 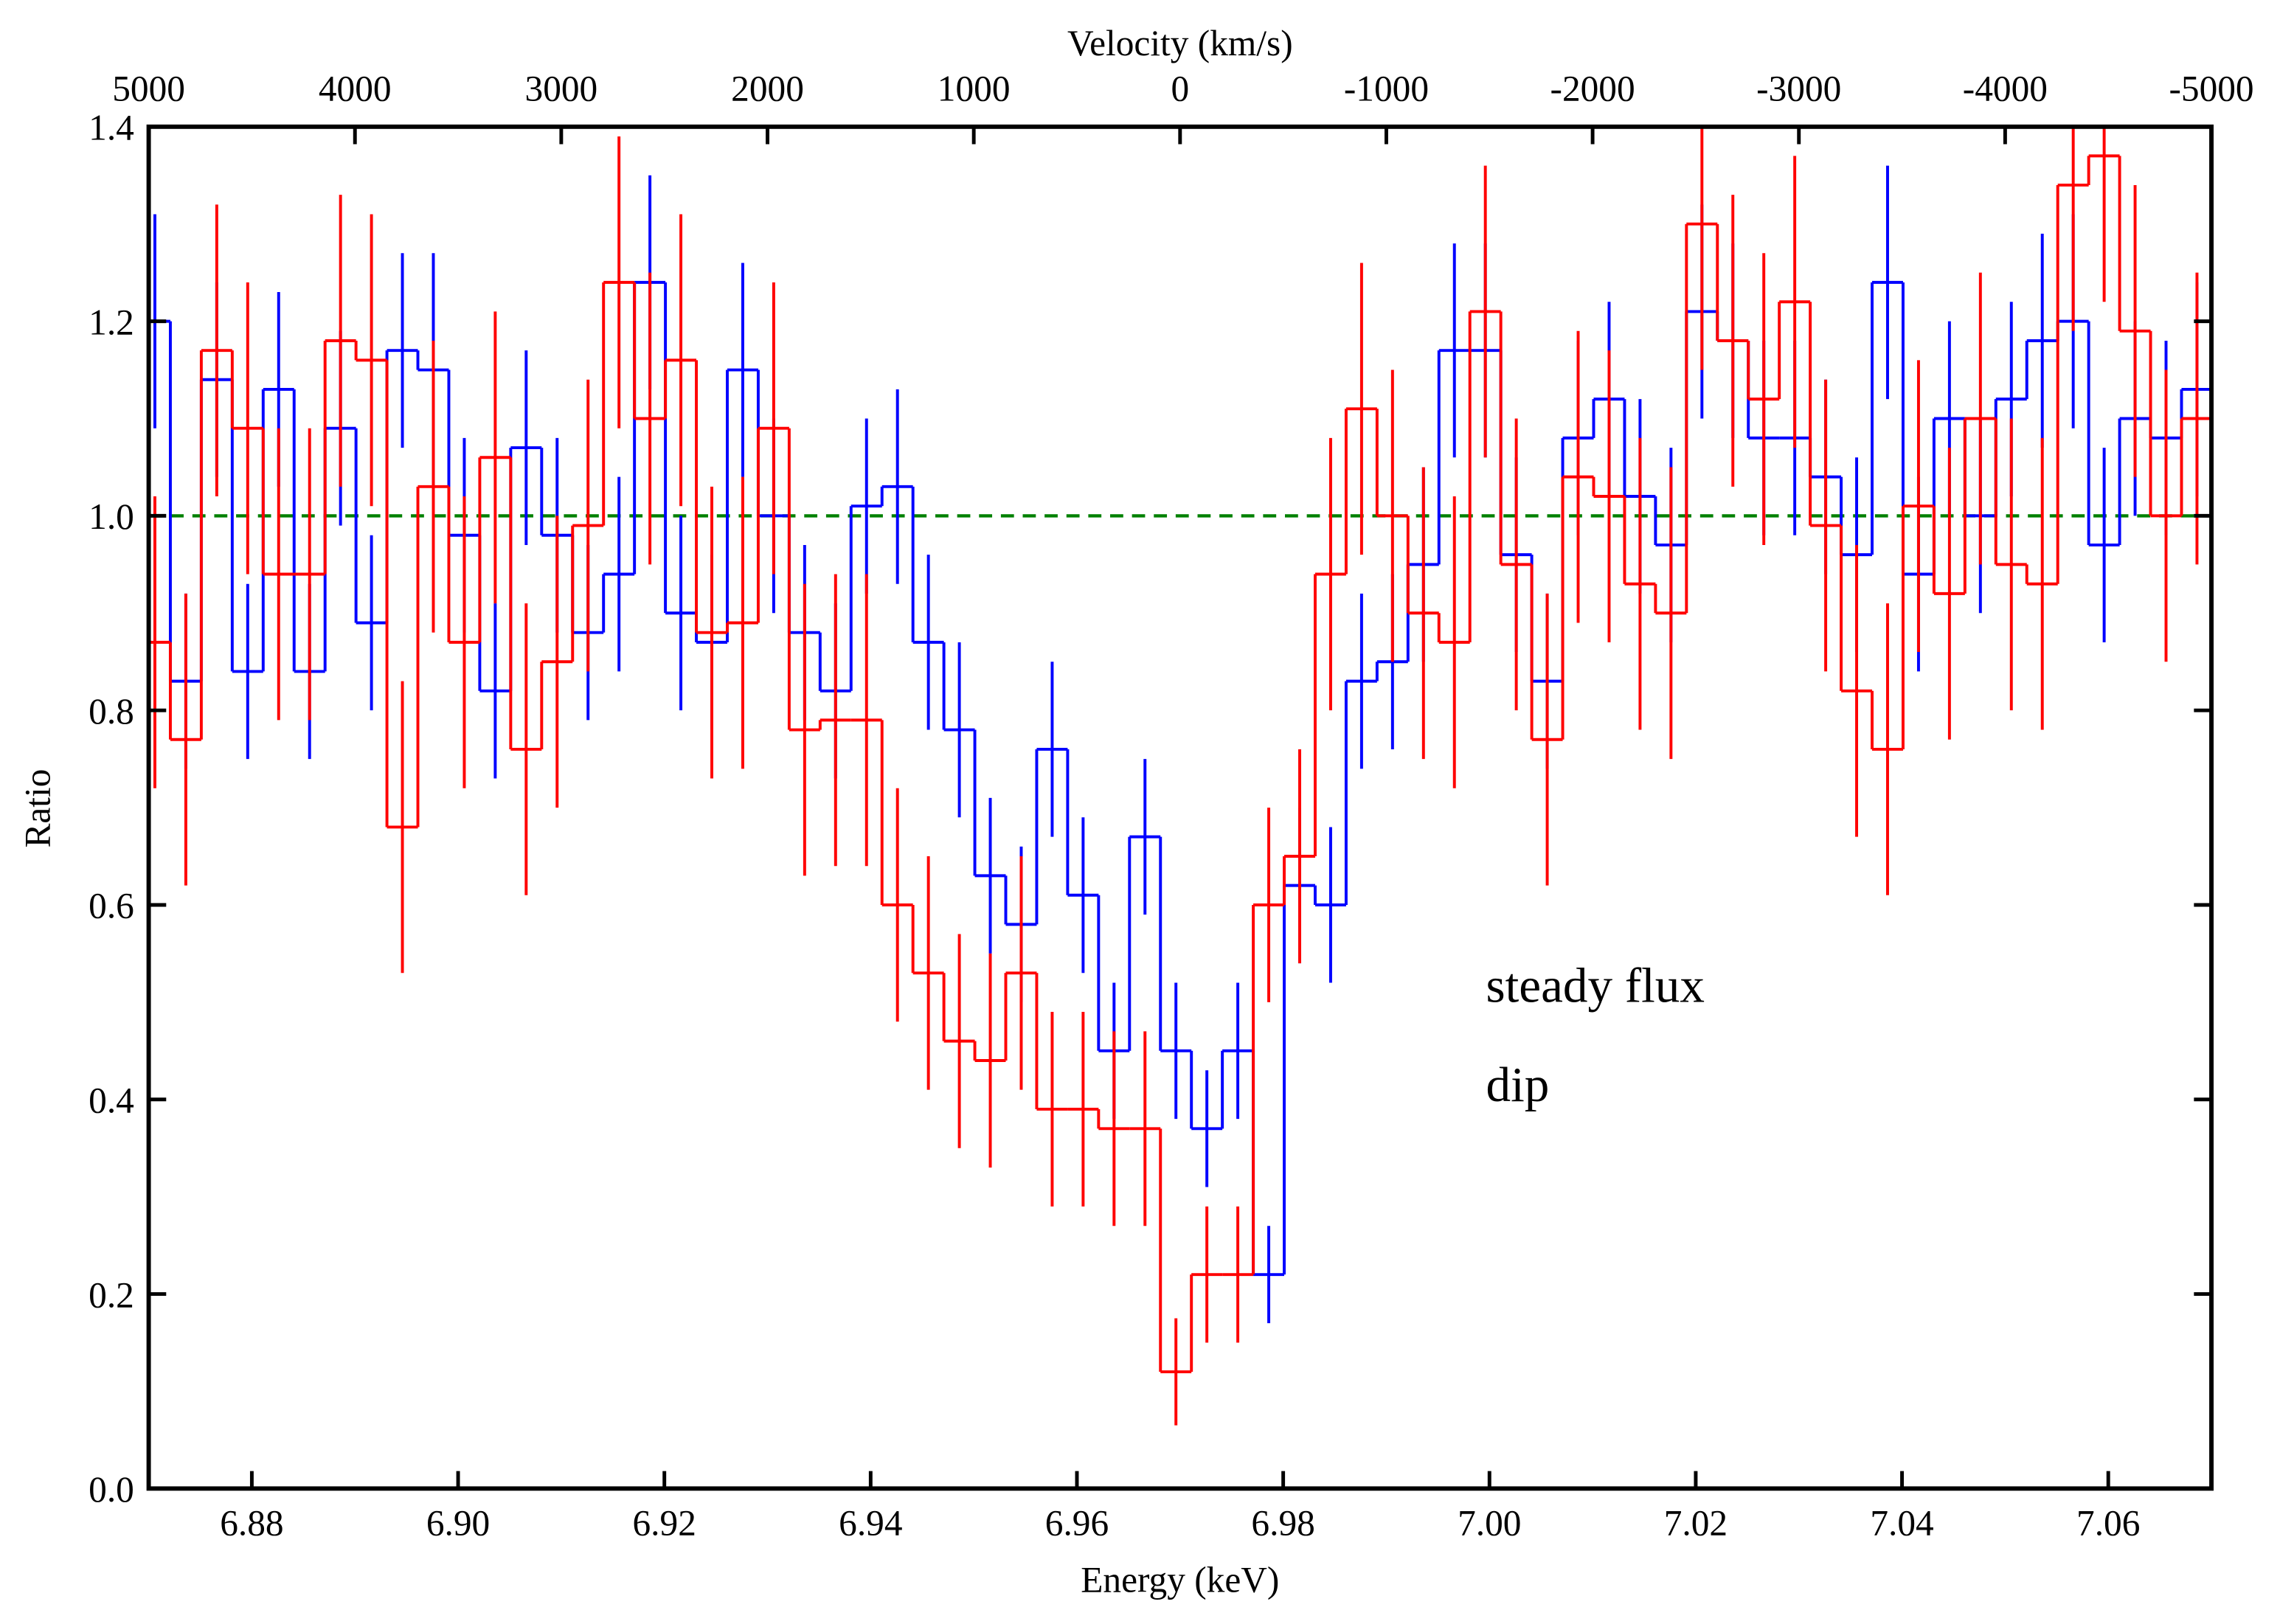 What do you see at coordinates (2108, 1523) in the screenshot?
I see `x-tick-label: 7.06` at bounding box center [2108, 1523].